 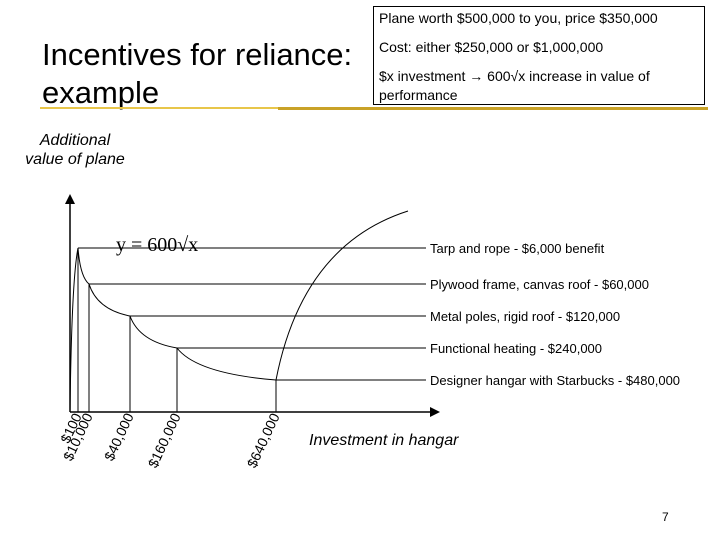 What do you see at coordinates (157, 245) in the screenshot?
I see `formula-label: y = 600√x` at bounding box center [157, 245].